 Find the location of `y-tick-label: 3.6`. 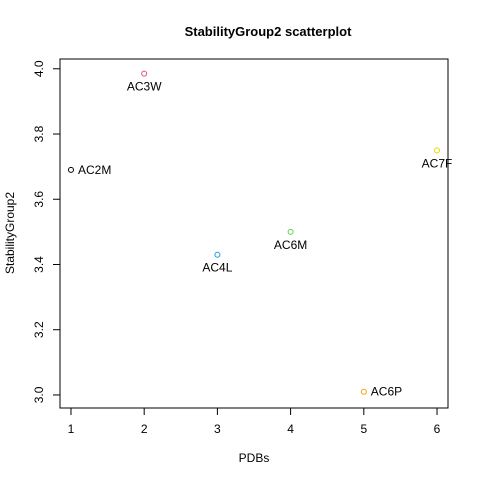

y-tick-label: 3.6 is located at coordinates (39, 199).